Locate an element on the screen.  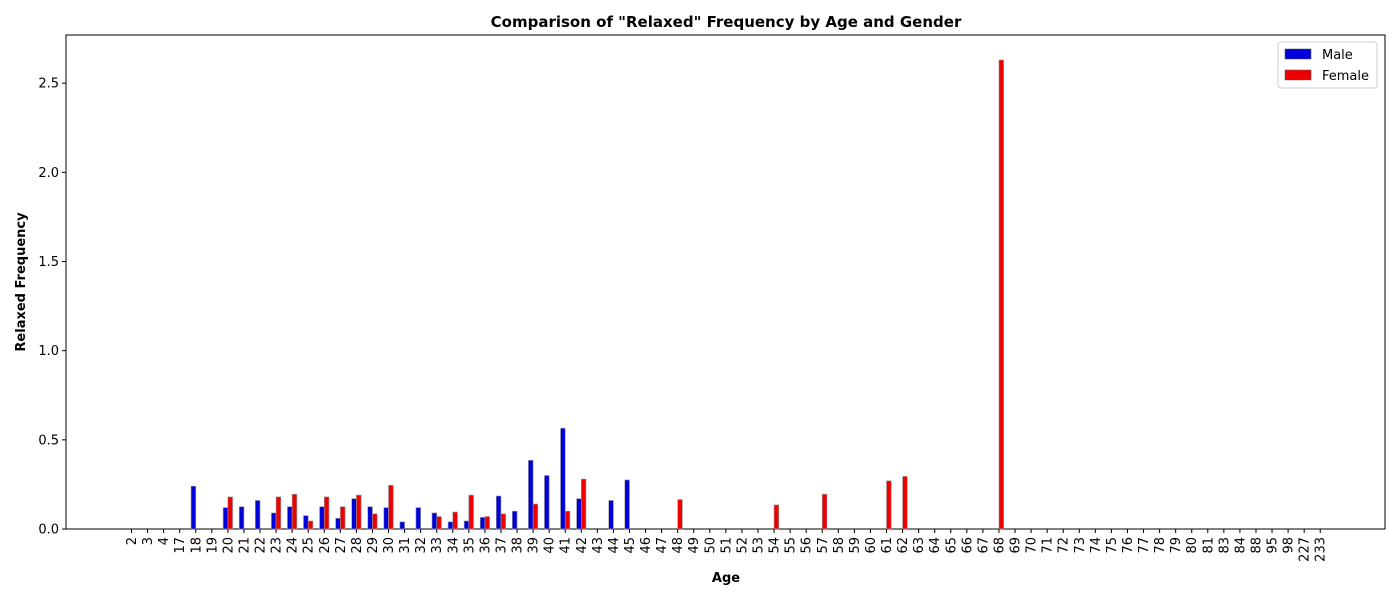
x-axis-label: Age is located at coordinates (726, 578).